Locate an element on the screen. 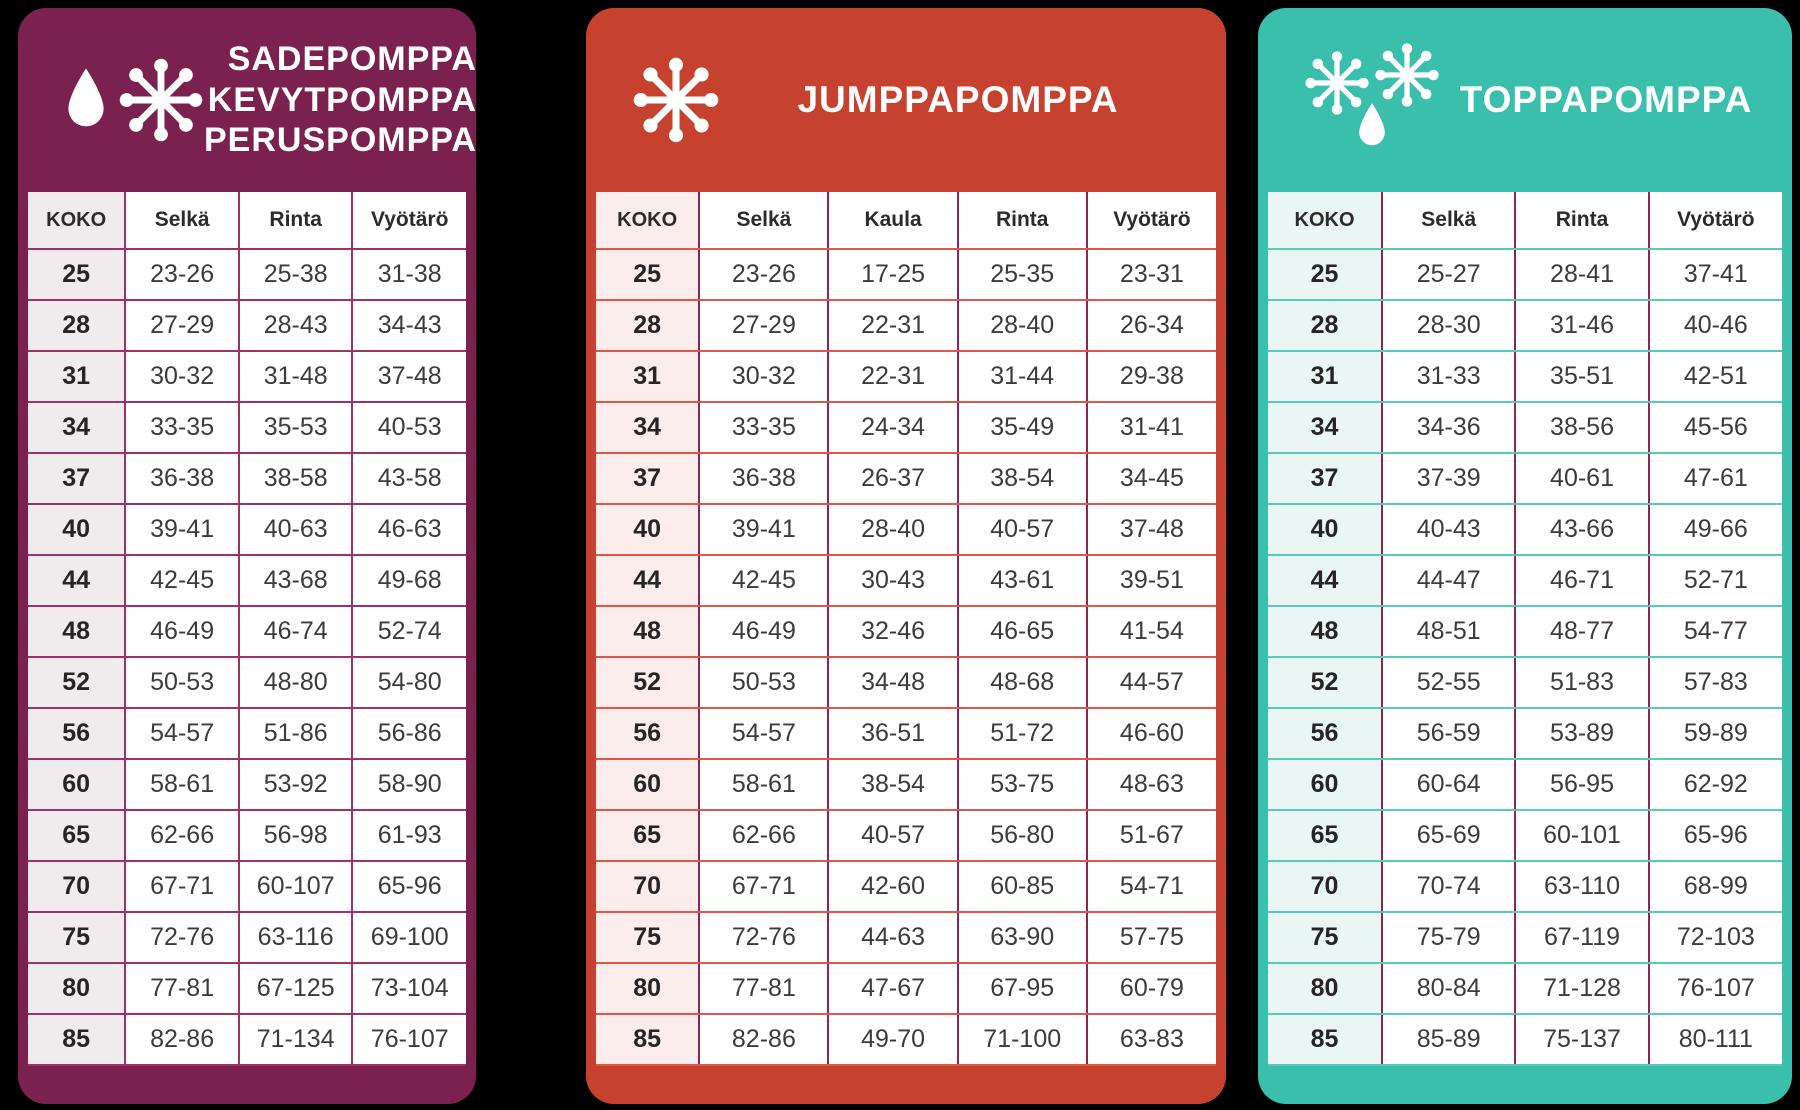 This screenshot has width=1800, height=1110. size-row: 34 34-36 38-56 45-56 is located at coordinates (1525, 428).